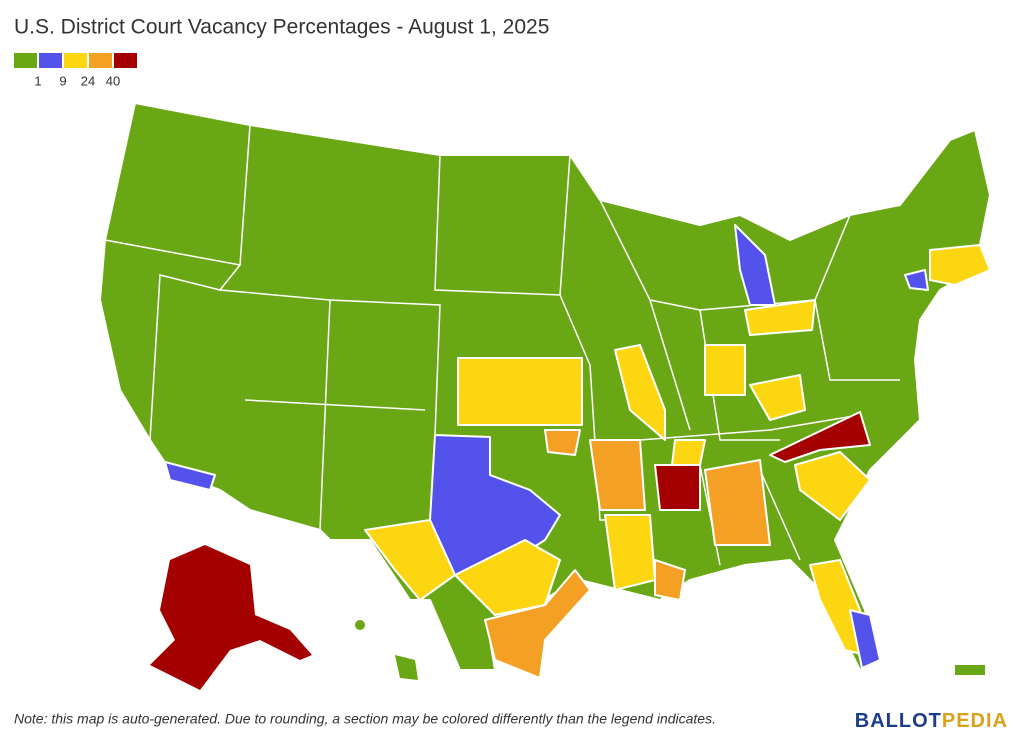 The image size is (1024, 747). What do you see at coordinates (865, 639) in the screenshot?
I see `florida-south` at bounding box center [865, 639].